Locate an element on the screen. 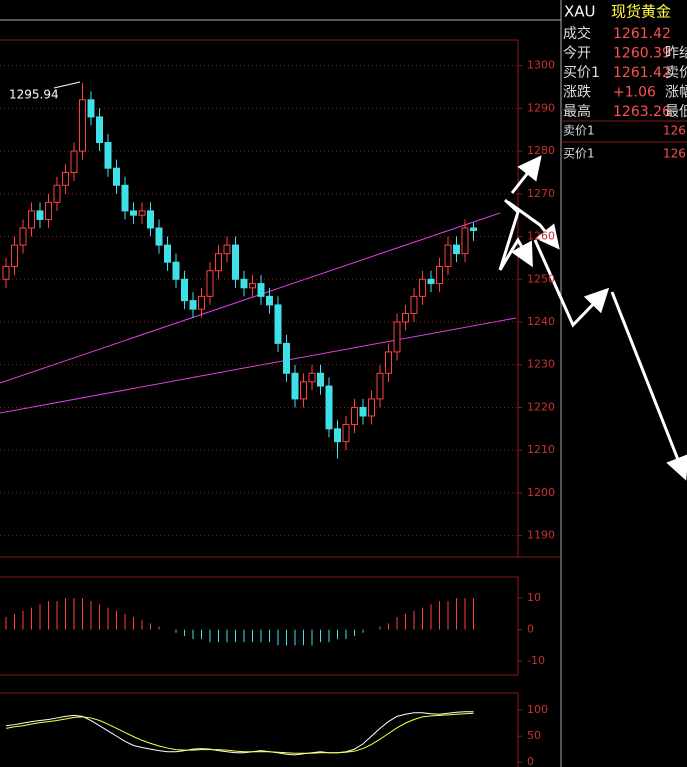  quote-label: 涨跌 is located at coordinates (577, 93).